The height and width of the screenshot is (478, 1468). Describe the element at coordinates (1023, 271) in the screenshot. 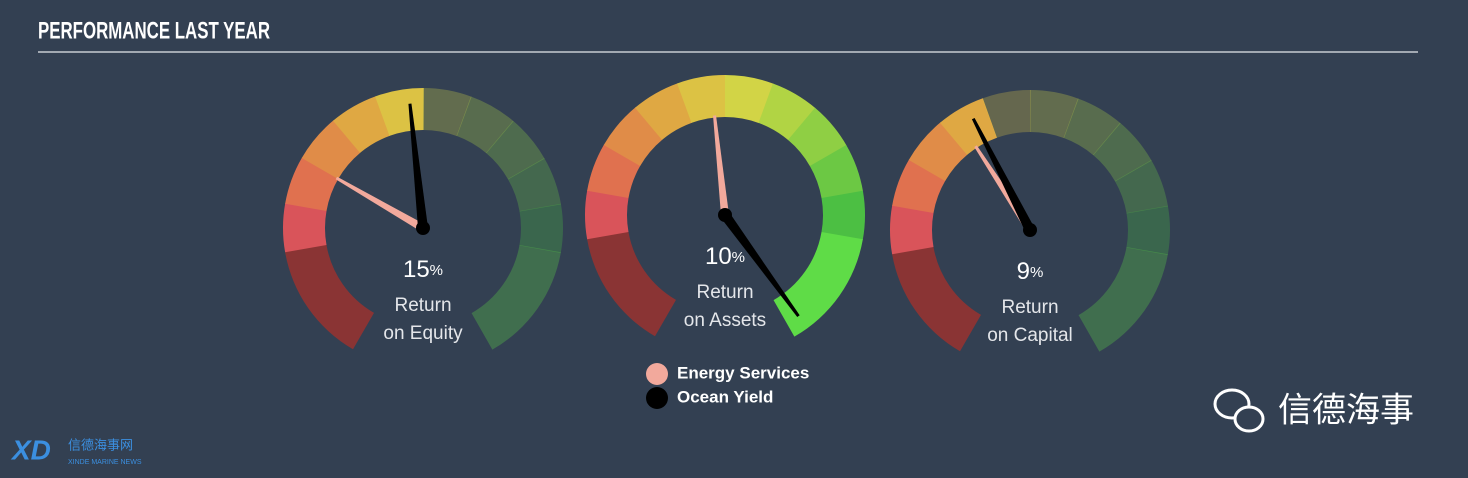

I see `gauge-value-number: 9` at that location.